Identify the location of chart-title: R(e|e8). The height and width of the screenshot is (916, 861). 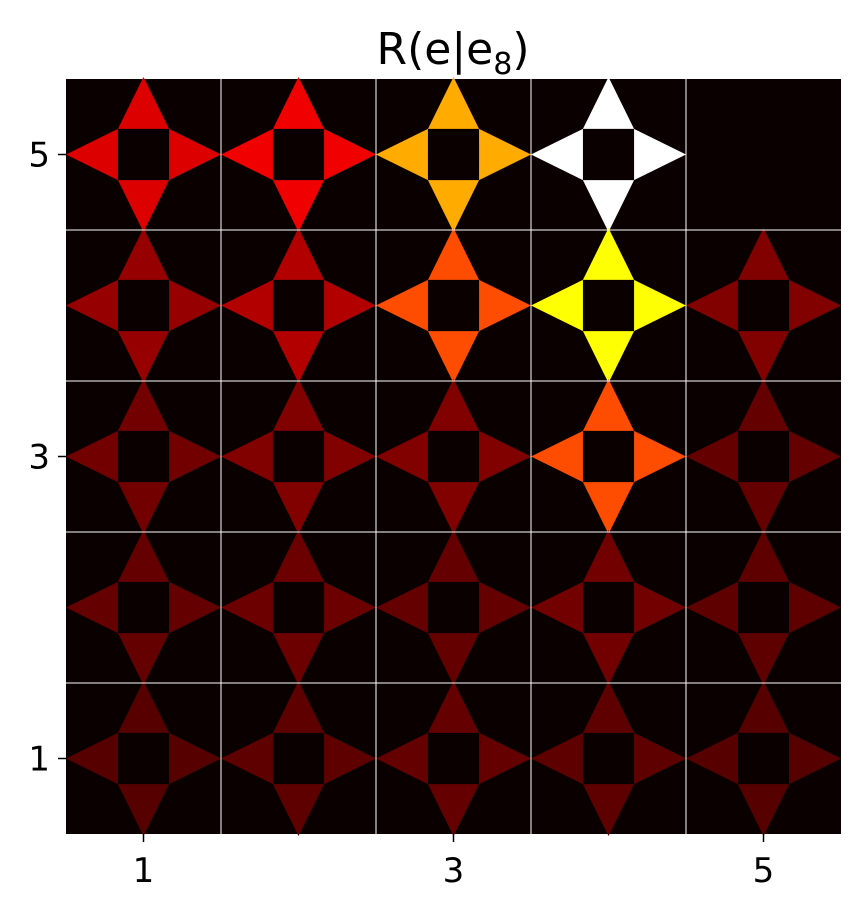
(453, 53).